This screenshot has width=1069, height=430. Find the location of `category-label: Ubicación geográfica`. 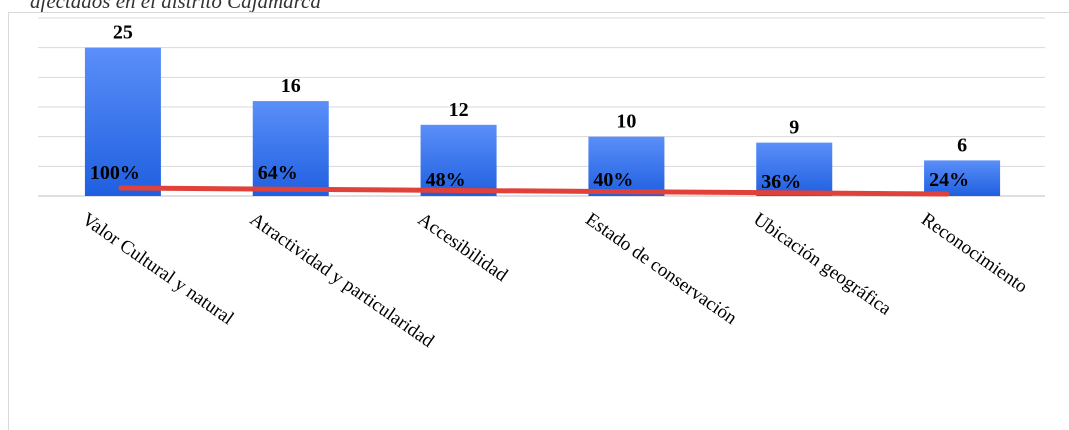

category-label: Ubicación geográfica is located at coordinates (822, 264).